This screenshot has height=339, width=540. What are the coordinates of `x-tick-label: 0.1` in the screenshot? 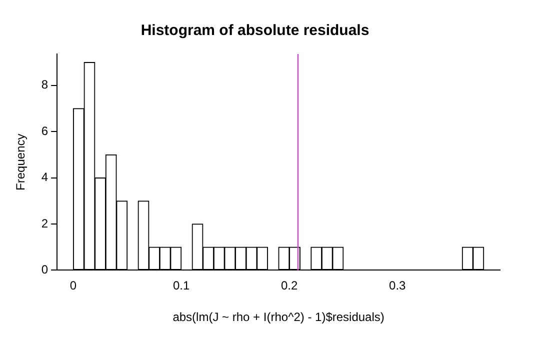 It's located at (181, 285).